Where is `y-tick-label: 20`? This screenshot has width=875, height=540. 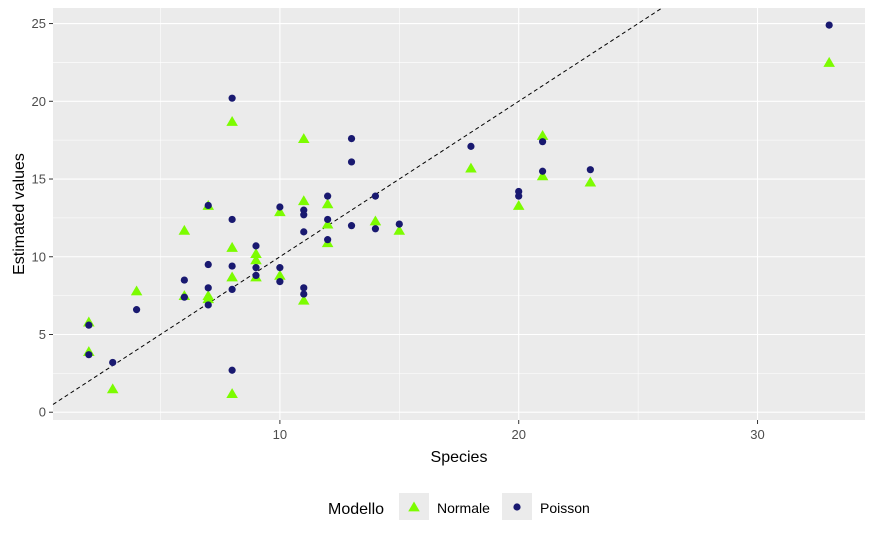 y-tick-label: 20 is located at coordinates (39, 101).